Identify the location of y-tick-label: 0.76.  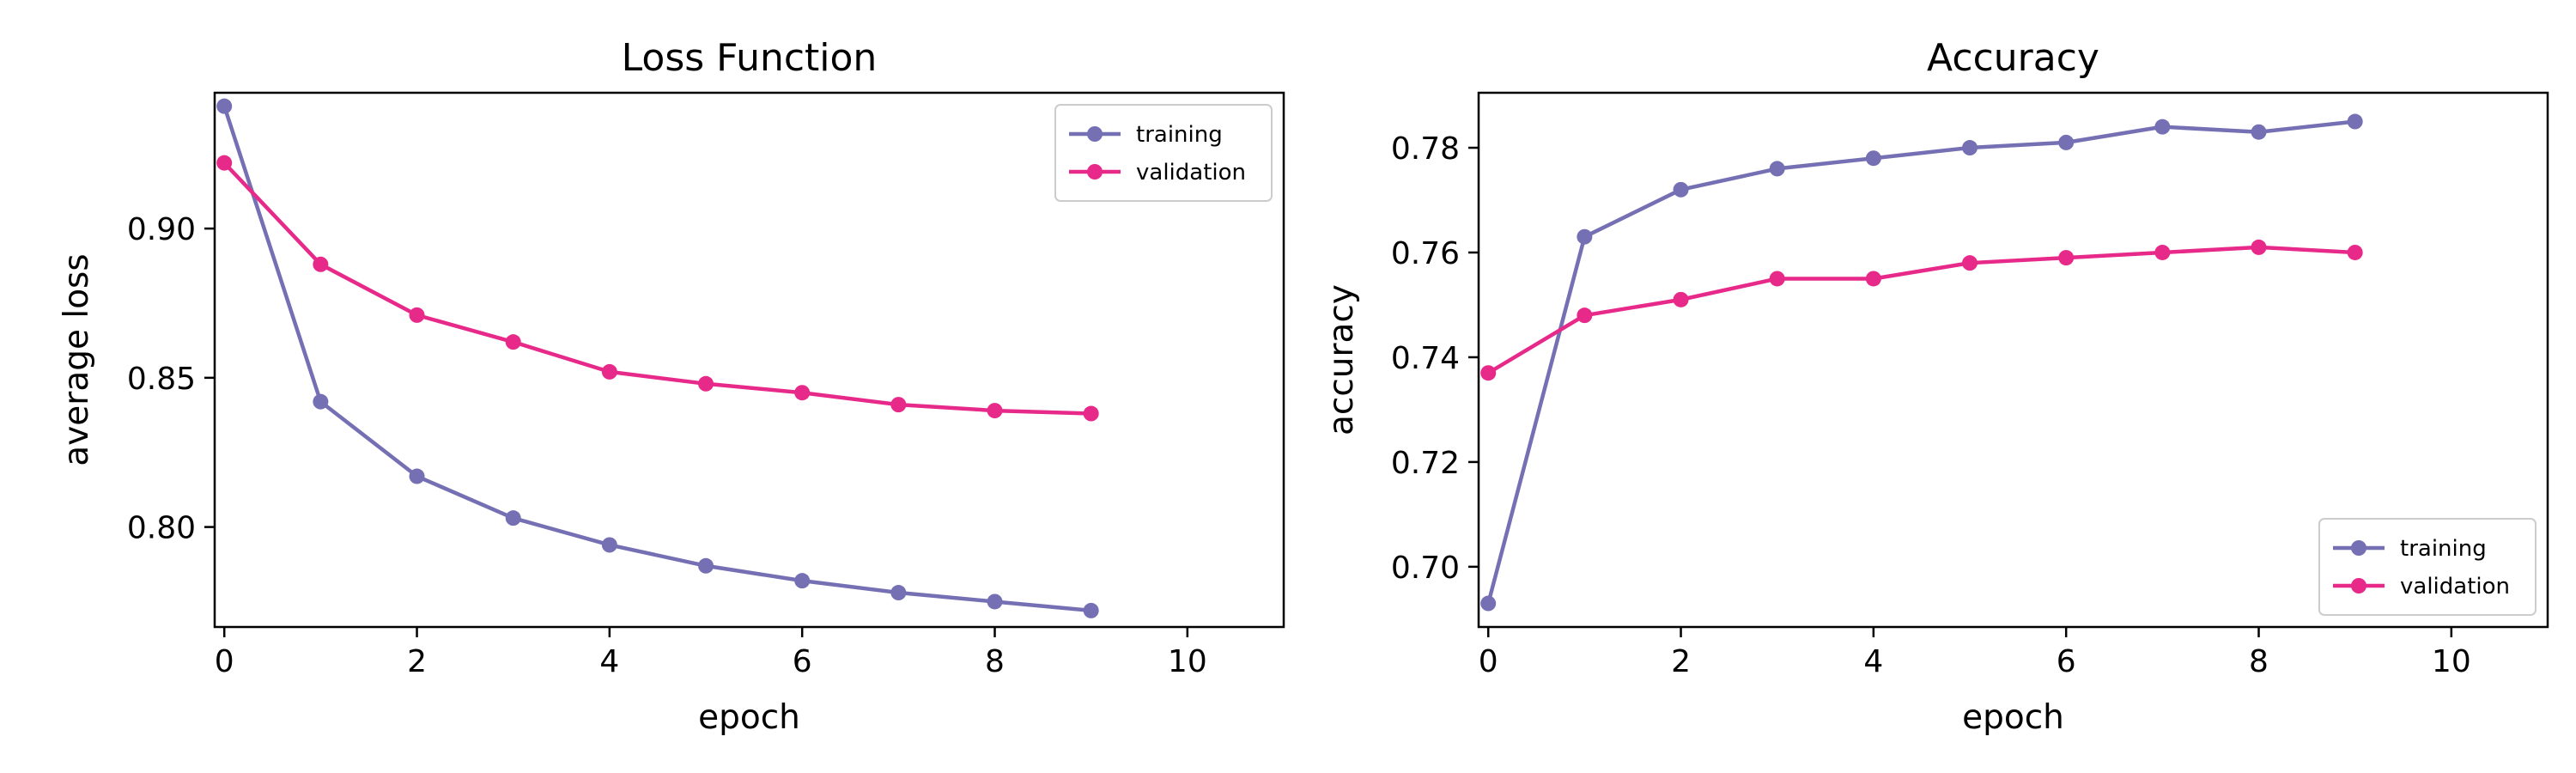
(1426, 253).